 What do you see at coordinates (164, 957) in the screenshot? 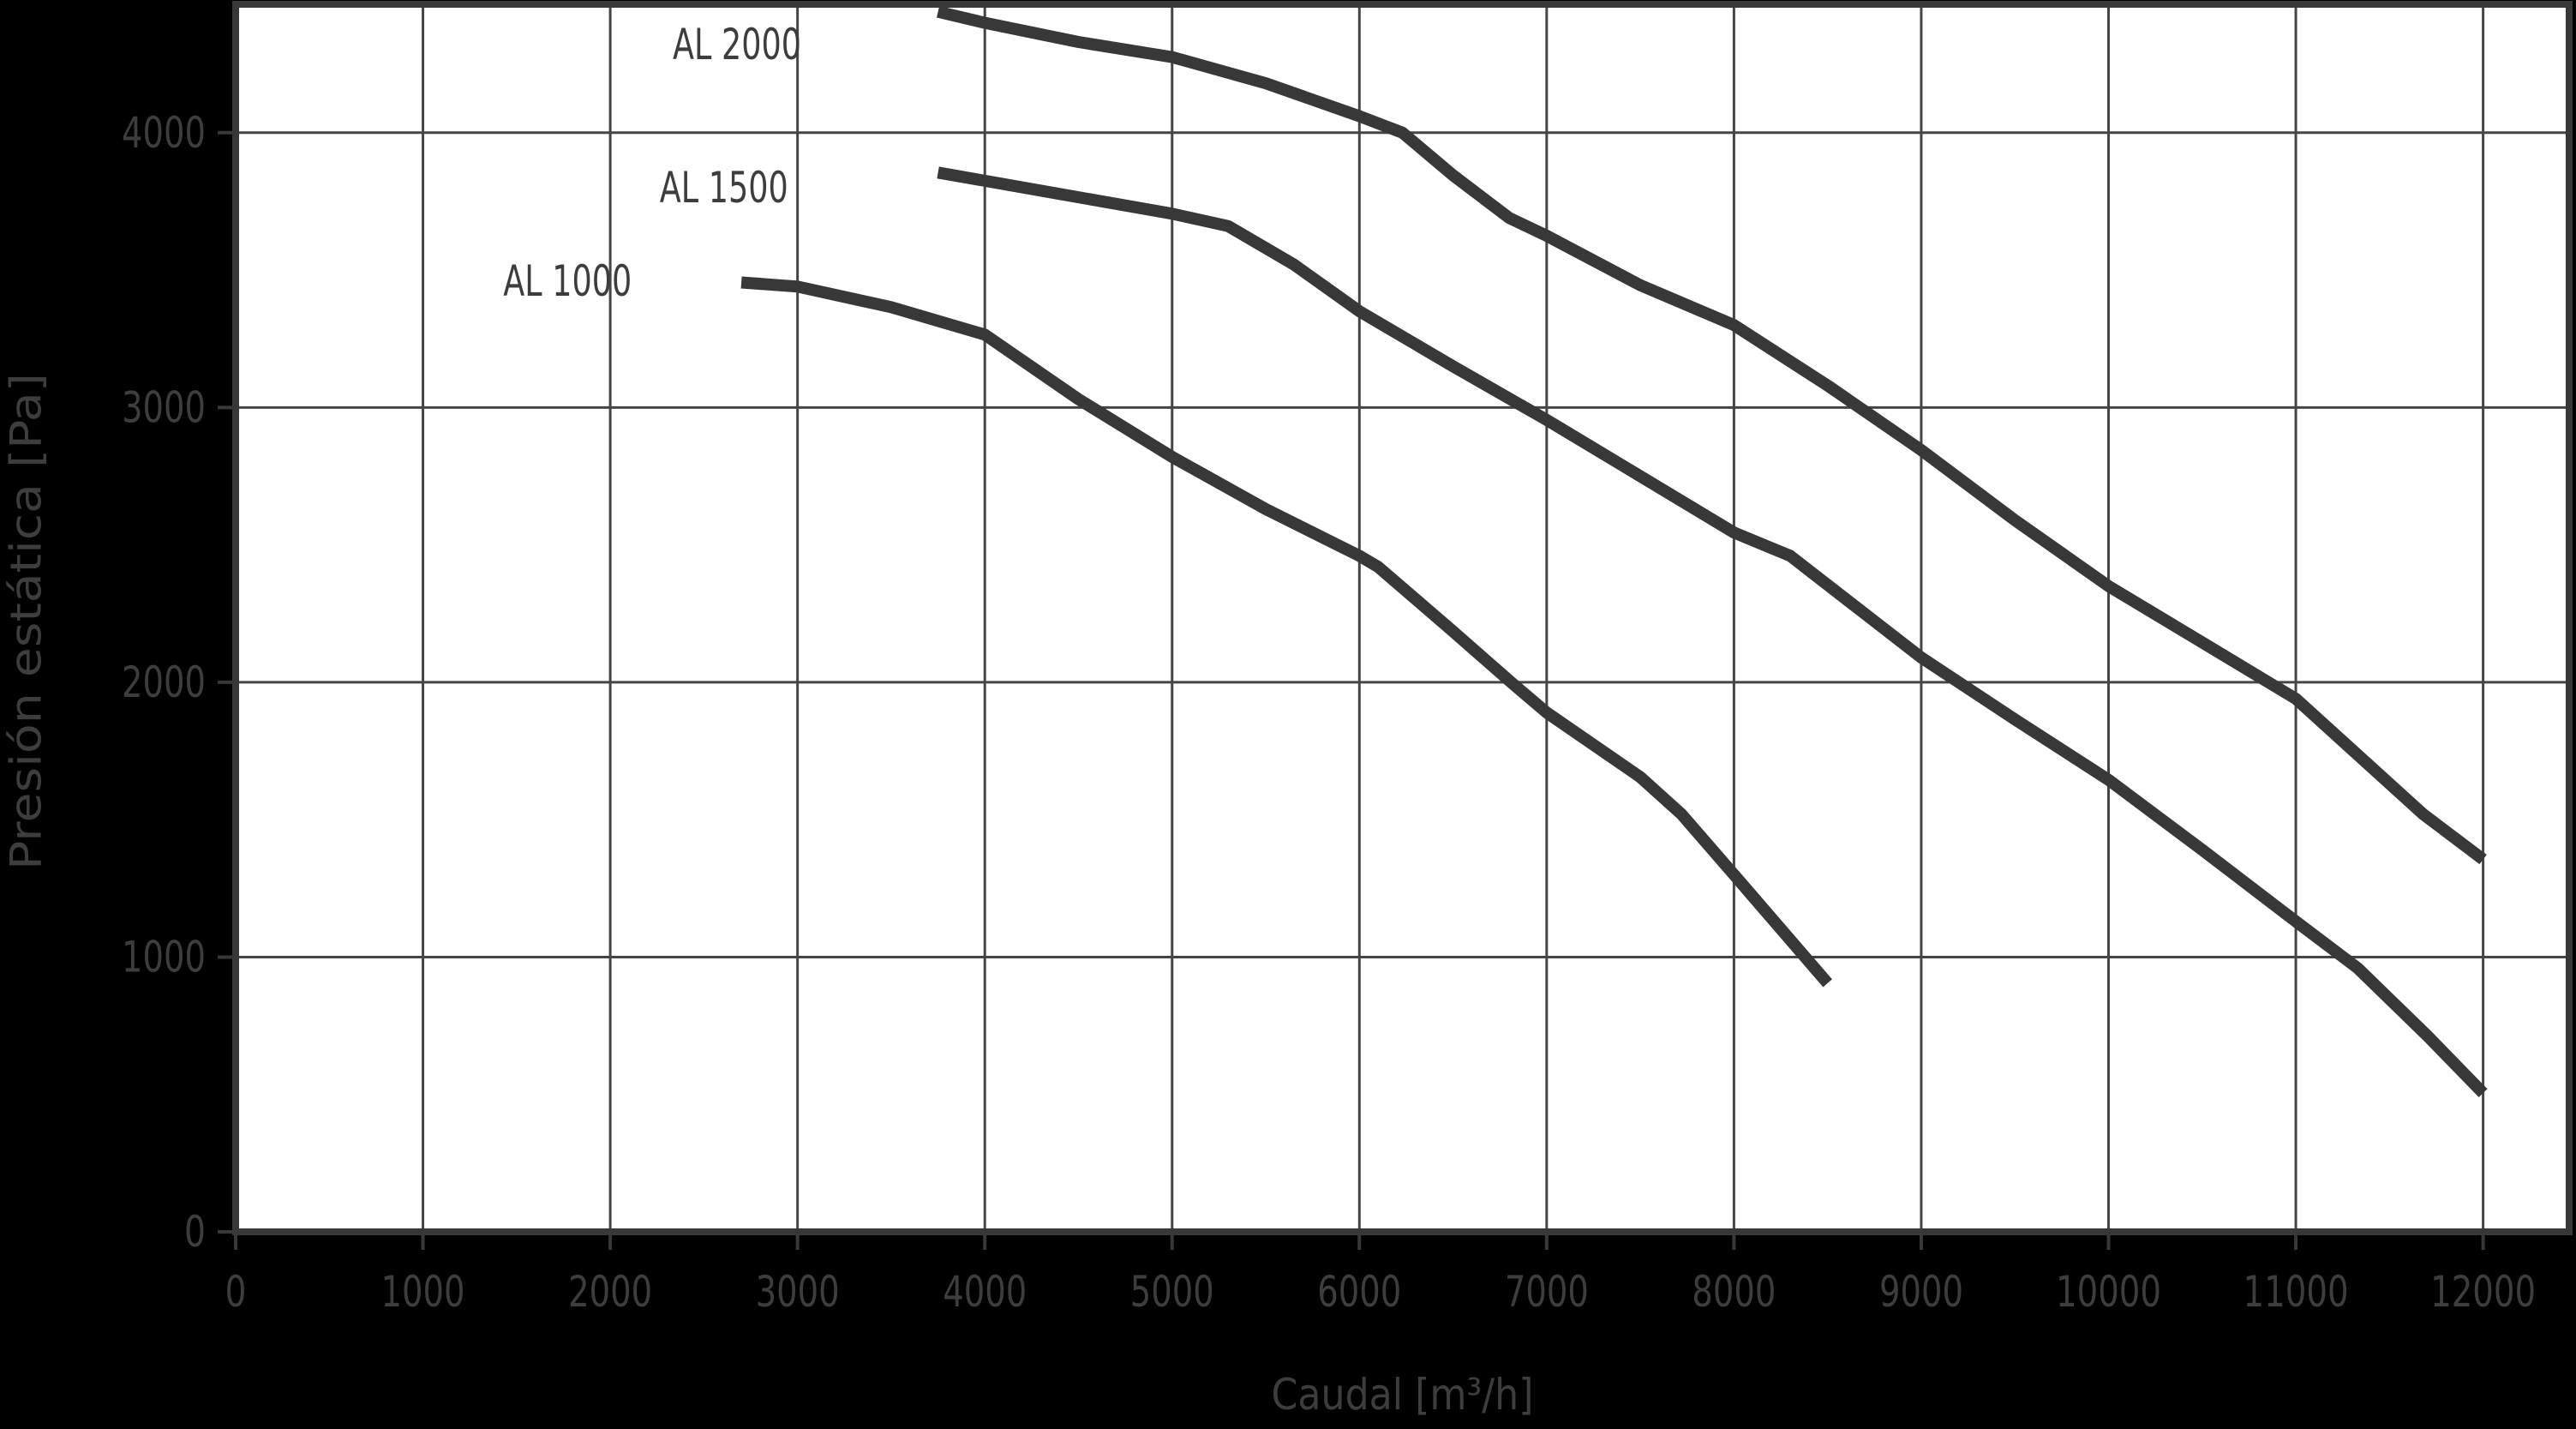
I see `y-tick-label-1000: 1000` at bounding box center [164, 957].